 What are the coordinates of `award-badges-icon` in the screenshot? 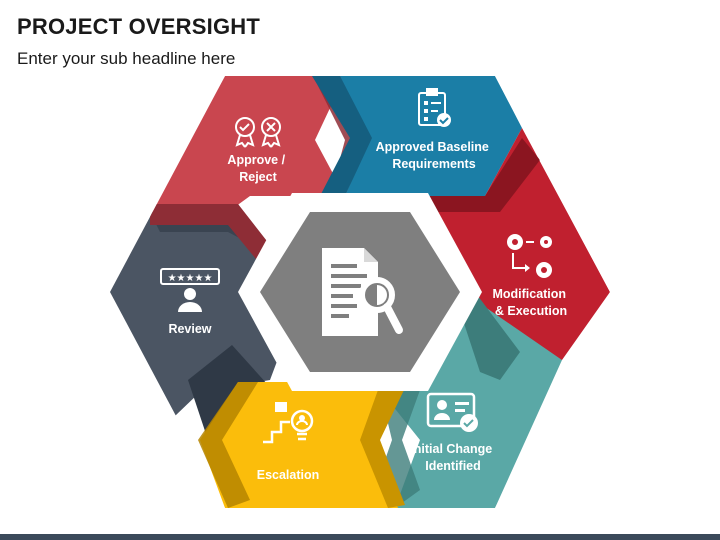 It's located at (258, 132).